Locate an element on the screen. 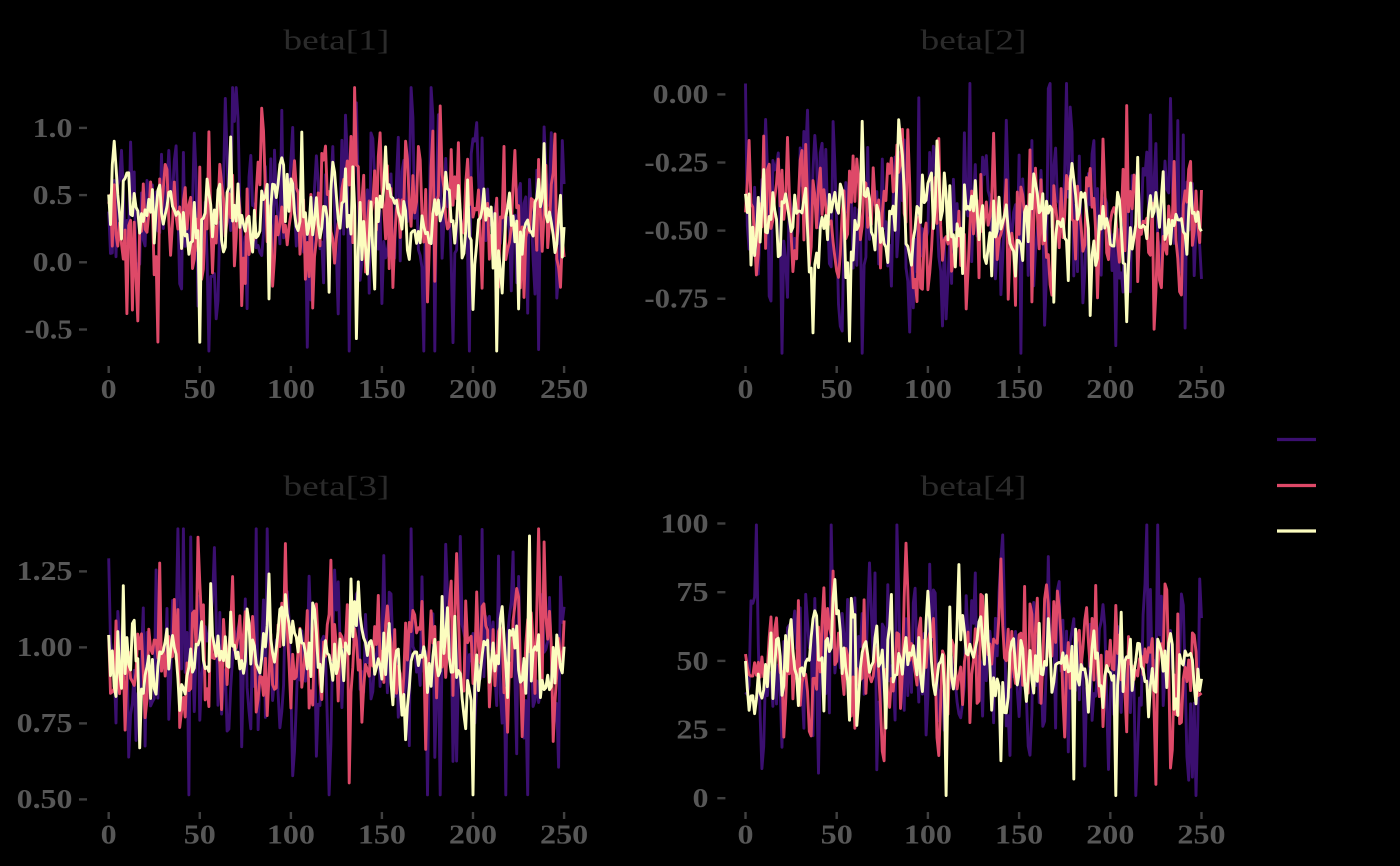  svg-text: -0.25 is located at coordinates (676, 162).